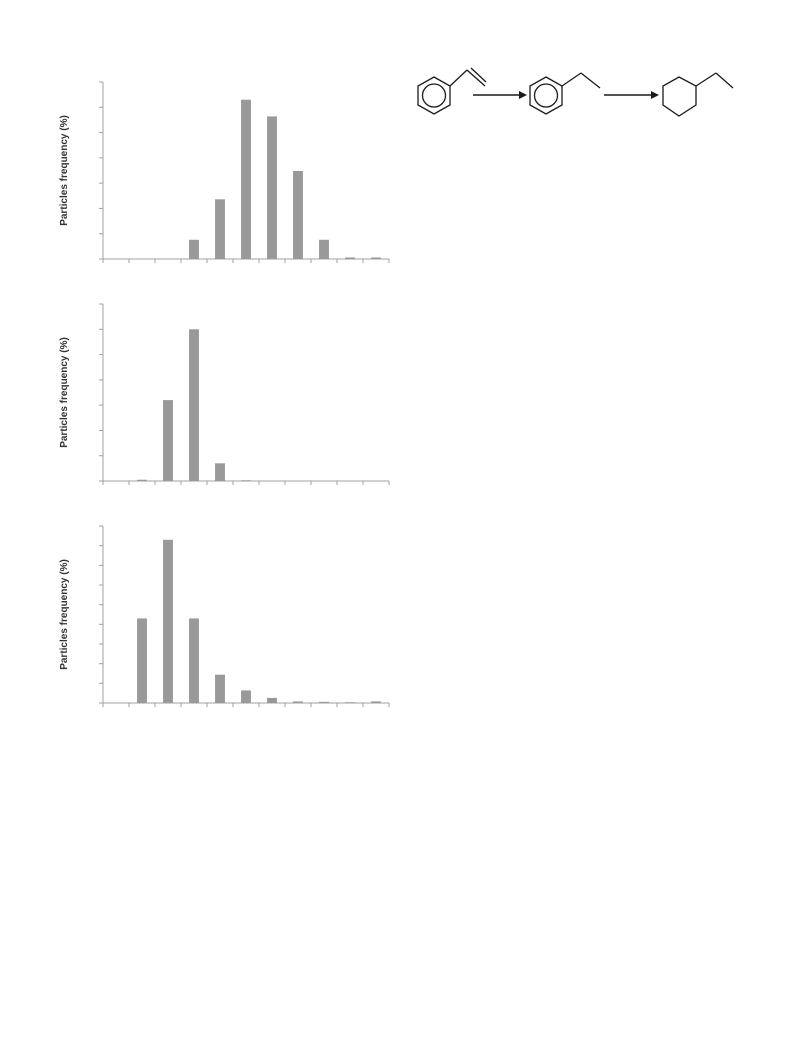  I want to click on histogram-1: Particles frequency (%), so click(222, 179).